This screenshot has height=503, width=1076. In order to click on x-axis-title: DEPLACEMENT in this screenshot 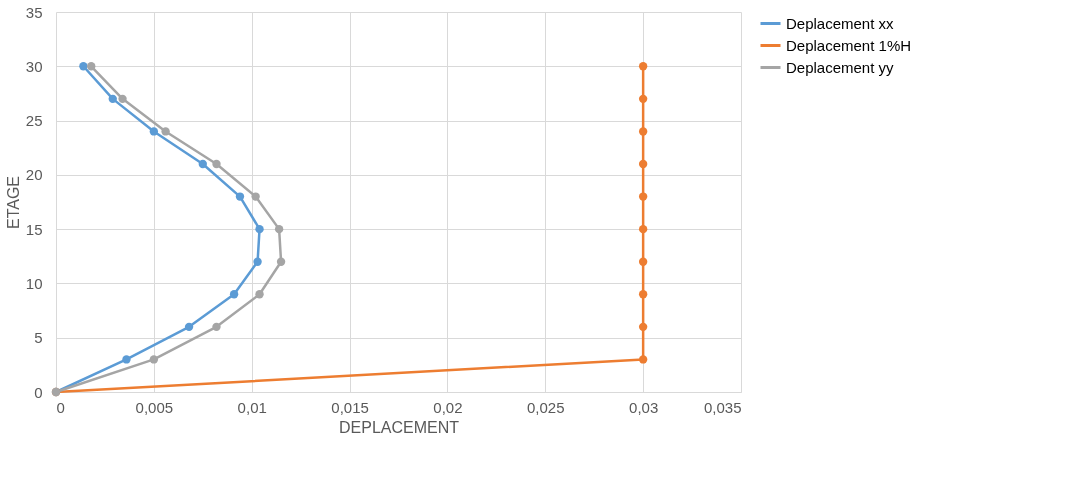, I will do `click(399, 427)`.